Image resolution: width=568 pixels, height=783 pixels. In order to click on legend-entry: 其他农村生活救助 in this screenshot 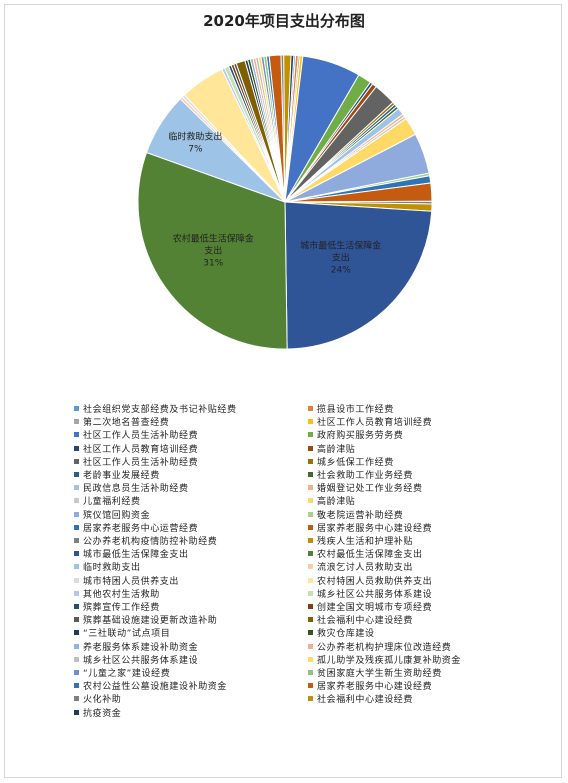, I will do `click(117, 593)`.